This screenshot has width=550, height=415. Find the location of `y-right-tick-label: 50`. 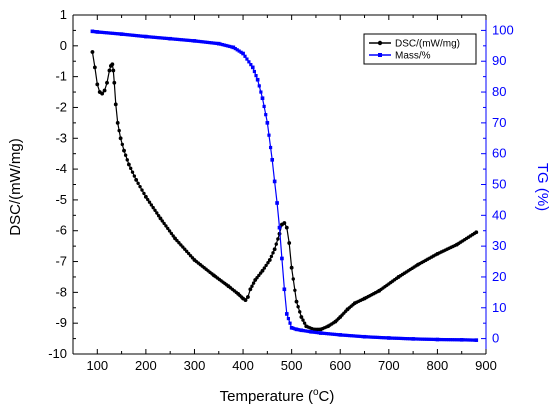

y-right-tick-label: 50 is located at coordinates (499, 184).